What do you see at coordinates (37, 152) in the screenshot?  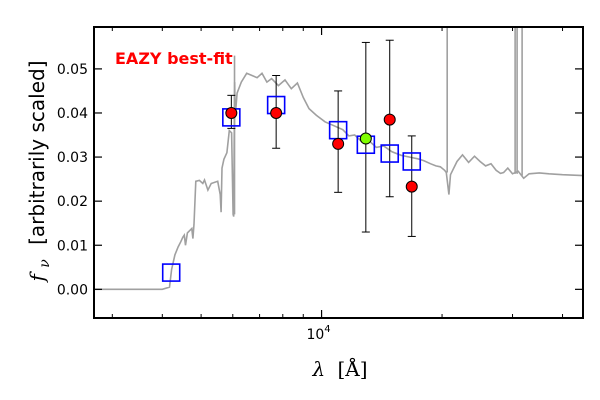 I see `y-axis-text: [arbitrarily scaled]` at bounding box center [37, 152].